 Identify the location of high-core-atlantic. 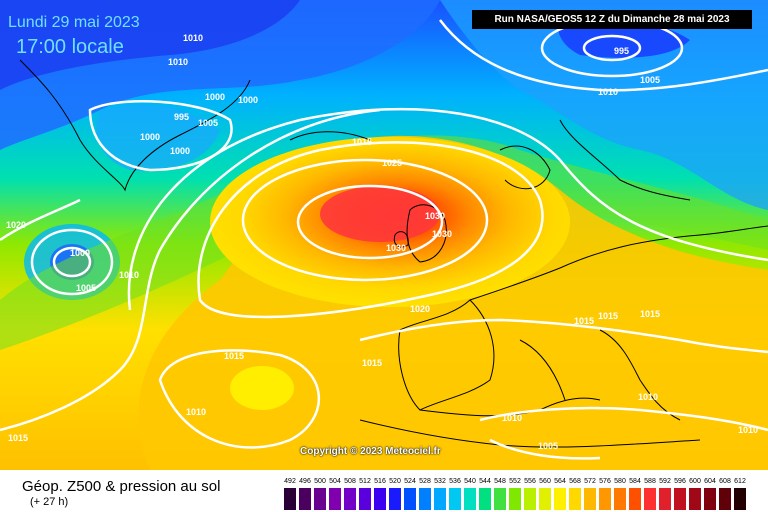
(262, 388).